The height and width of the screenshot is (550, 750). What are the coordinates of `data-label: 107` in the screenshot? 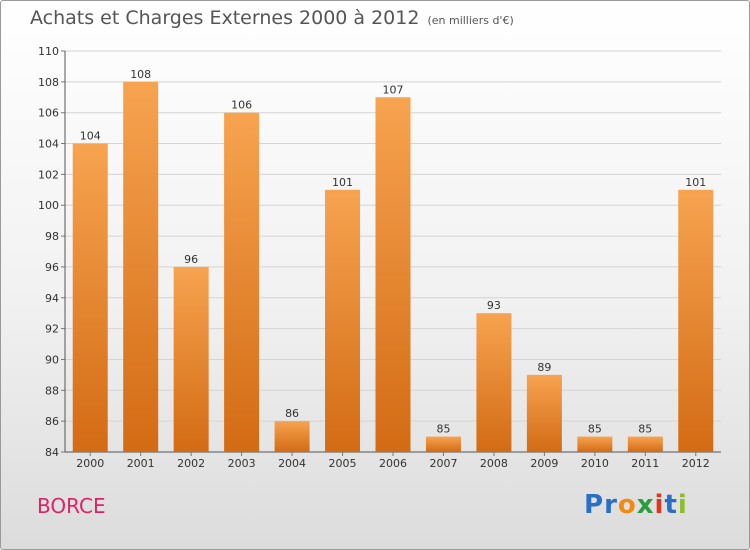 It's located at (393, 89).